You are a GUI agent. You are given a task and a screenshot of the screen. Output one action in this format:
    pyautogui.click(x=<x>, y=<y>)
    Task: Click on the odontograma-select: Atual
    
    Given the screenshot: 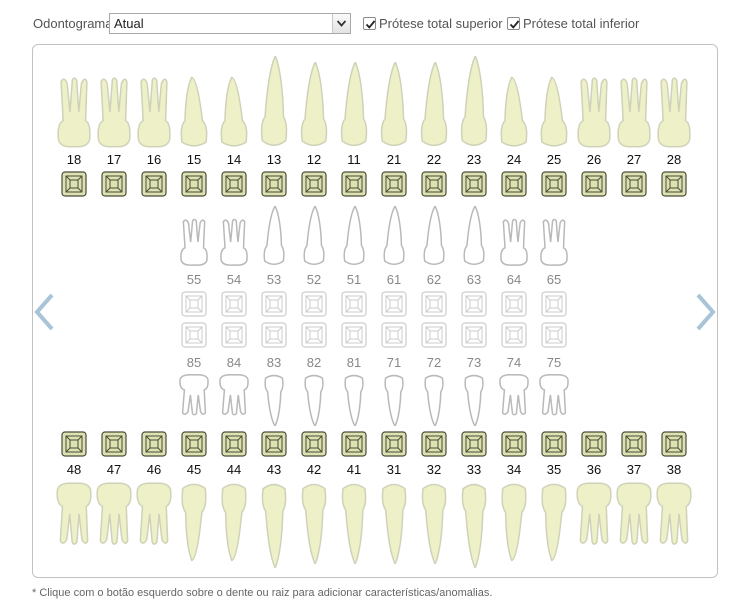 What is the action you would take?
    pyautogui.click(x=230, y=23)
    